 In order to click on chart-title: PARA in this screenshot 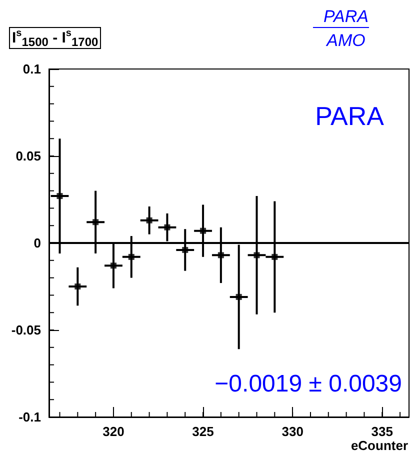, I will do `click(346, 16)`.